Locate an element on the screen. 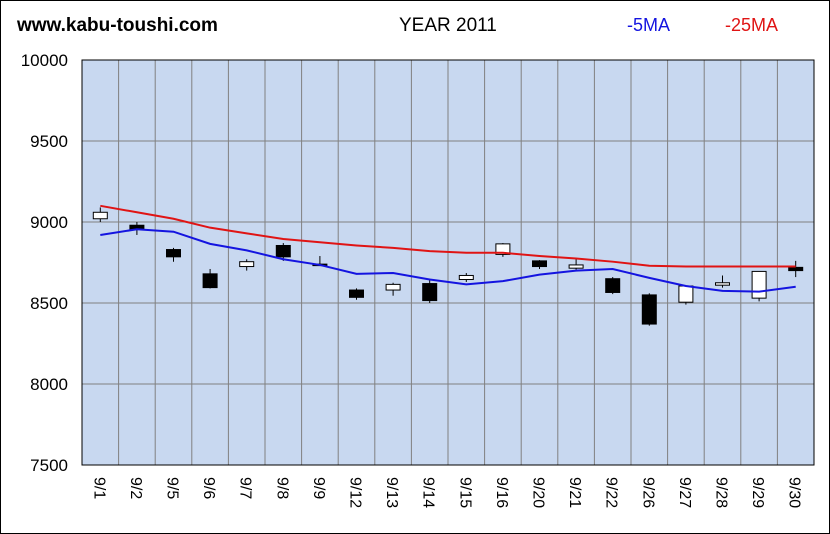  x-tick-label: 9/9 is located at coordinates (318, 488).